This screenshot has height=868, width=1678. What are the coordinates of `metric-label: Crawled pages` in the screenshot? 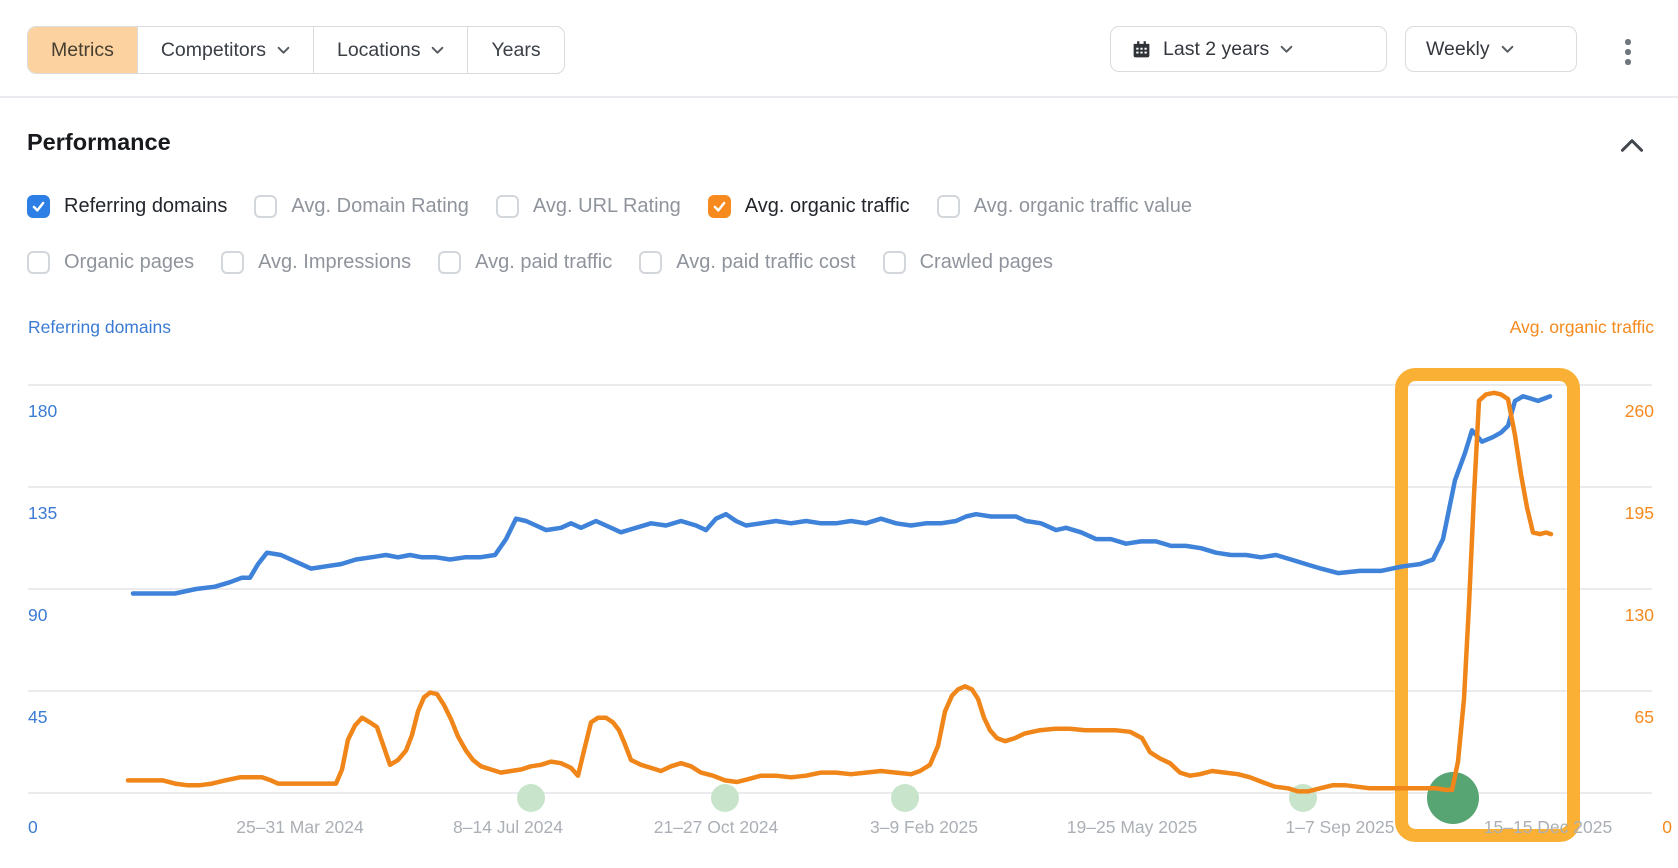 It's located at (986, 262).